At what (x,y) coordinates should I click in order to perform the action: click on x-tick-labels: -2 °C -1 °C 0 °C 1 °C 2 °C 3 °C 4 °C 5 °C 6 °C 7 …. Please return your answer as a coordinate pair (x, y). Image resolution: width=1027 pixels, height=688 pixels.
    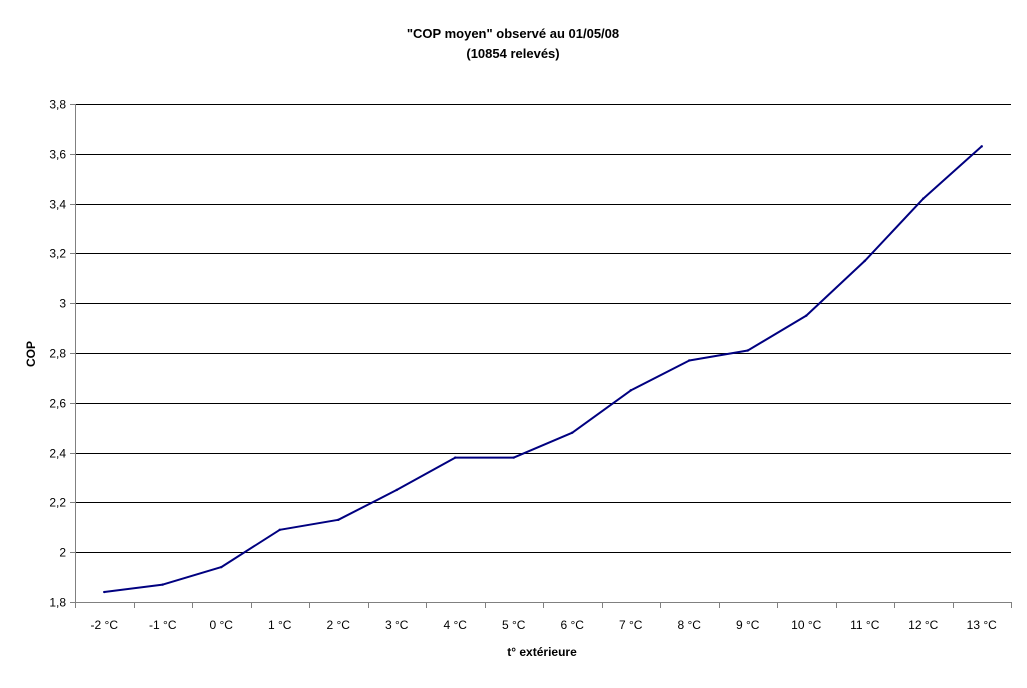
    Looking at the image, I should click on (544, 625).